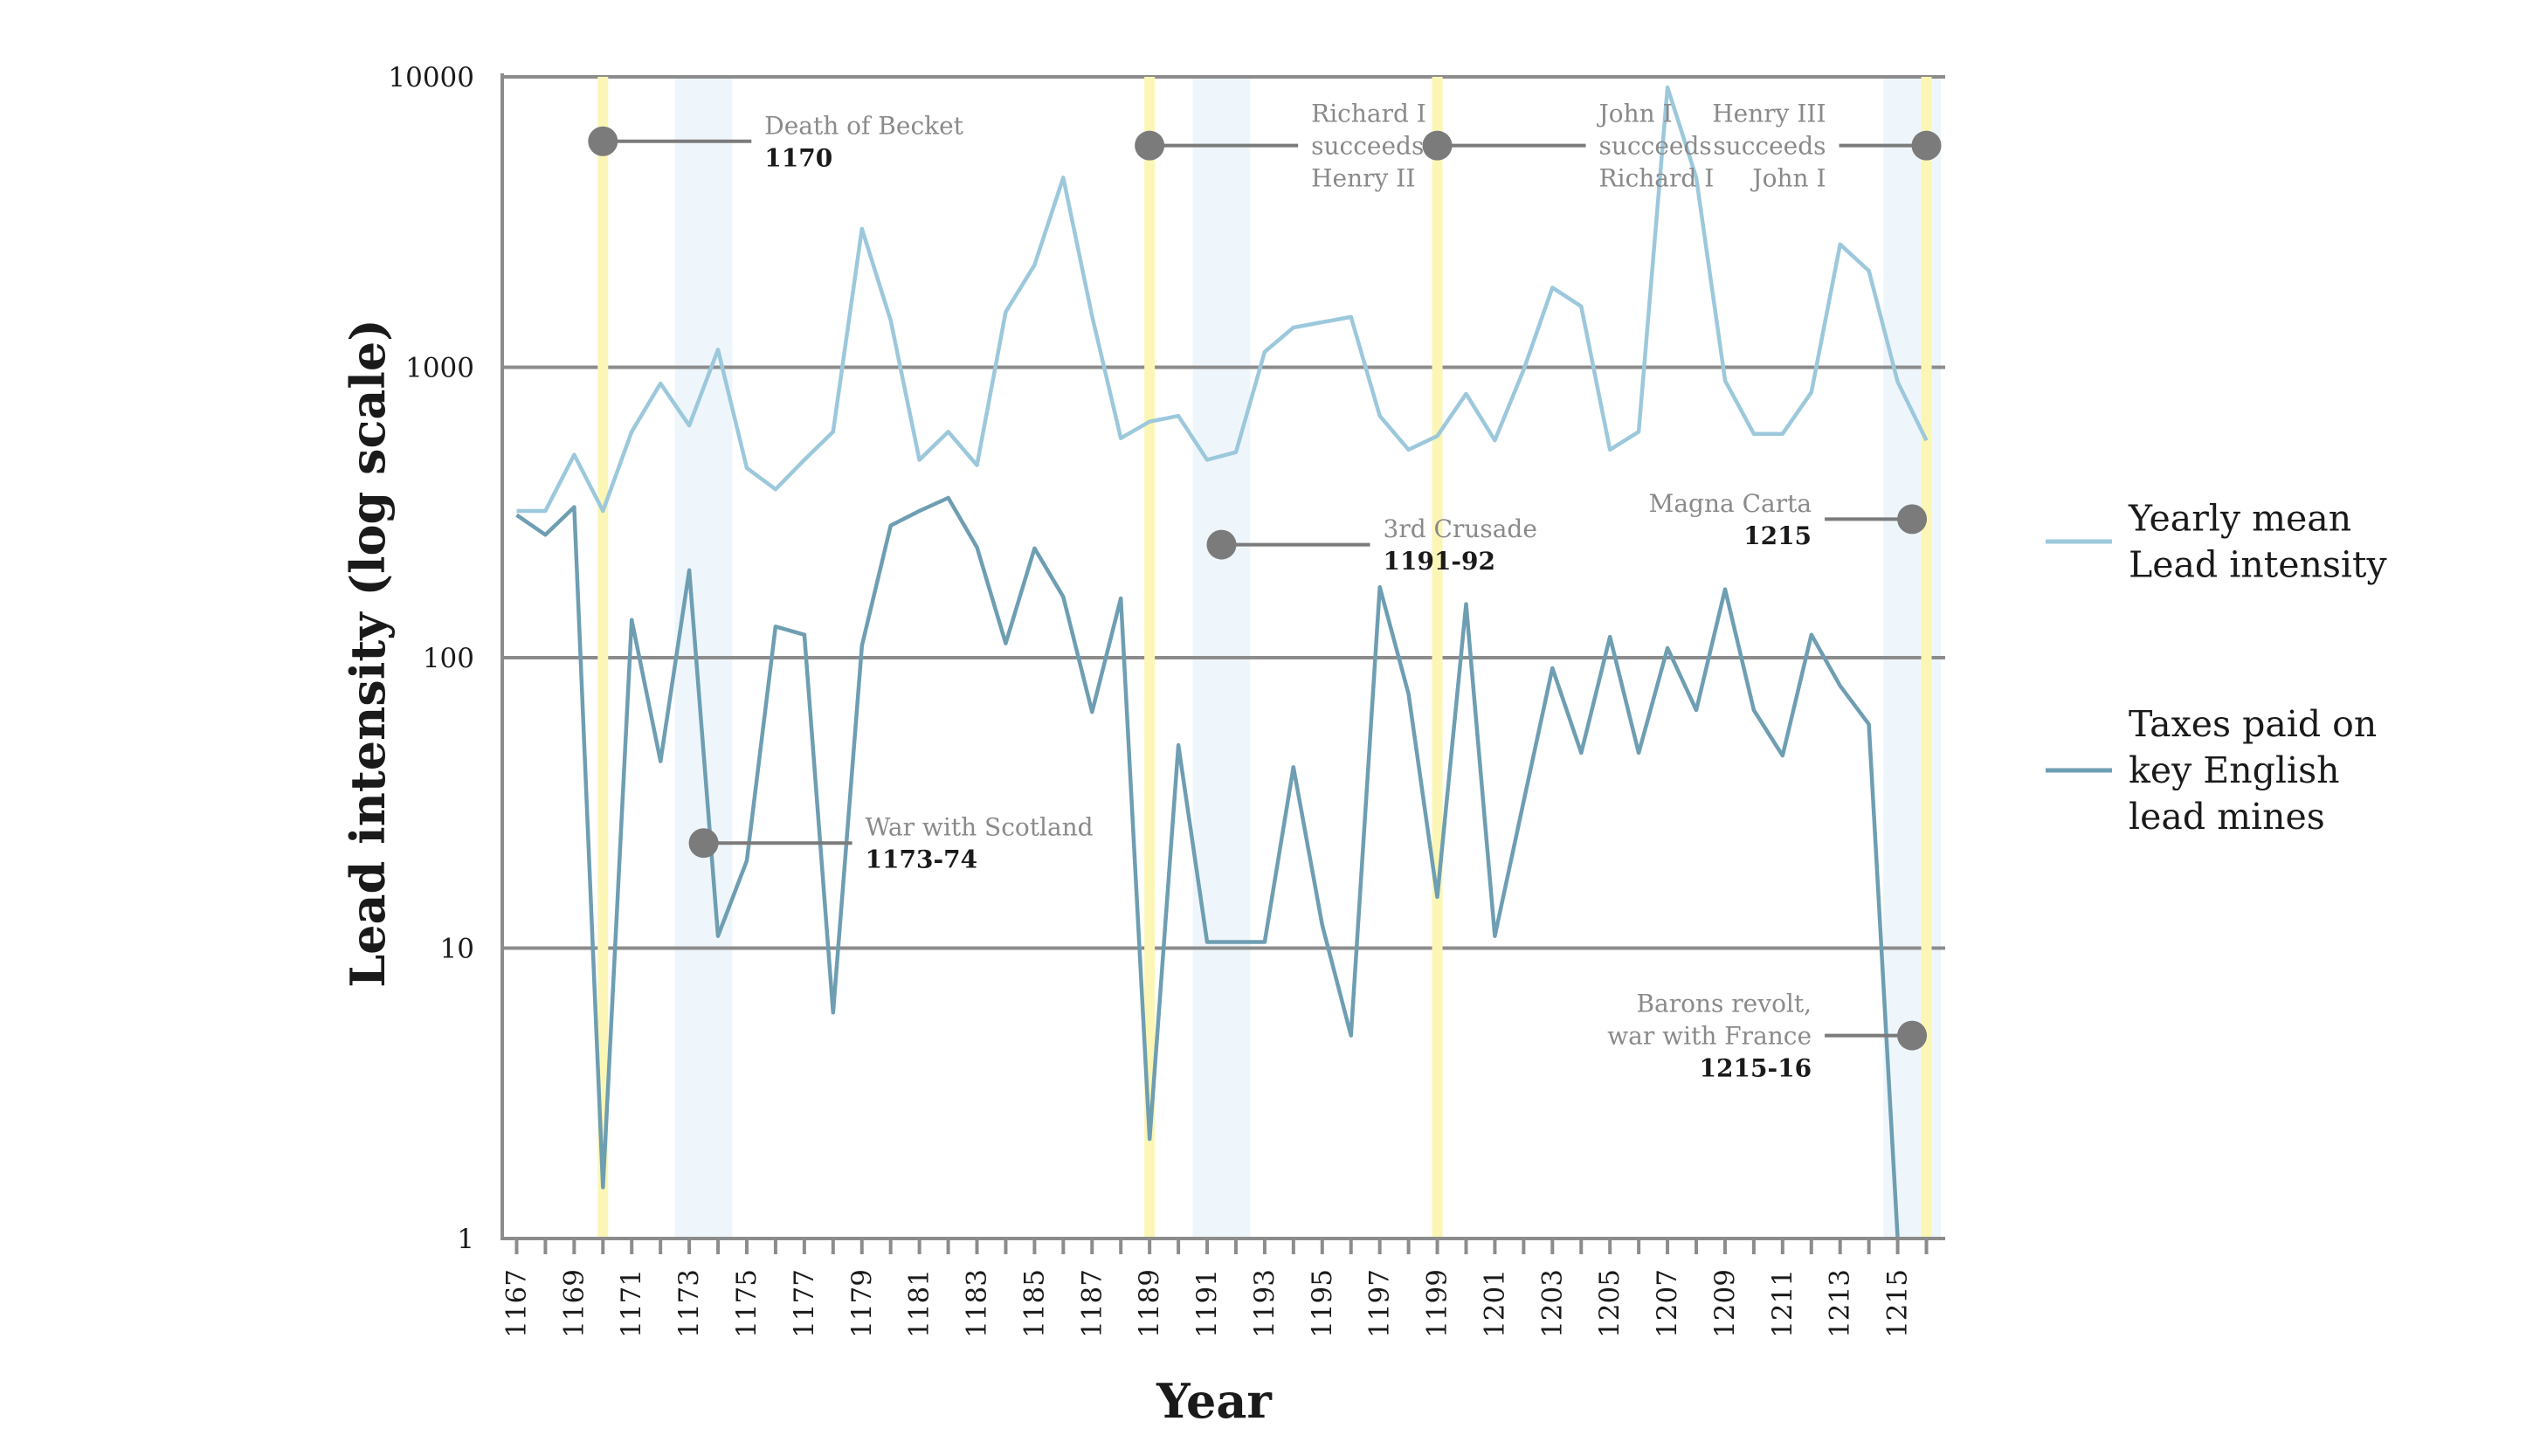  I want to click on x-tick-label: 1185, so click(1034, 1303).